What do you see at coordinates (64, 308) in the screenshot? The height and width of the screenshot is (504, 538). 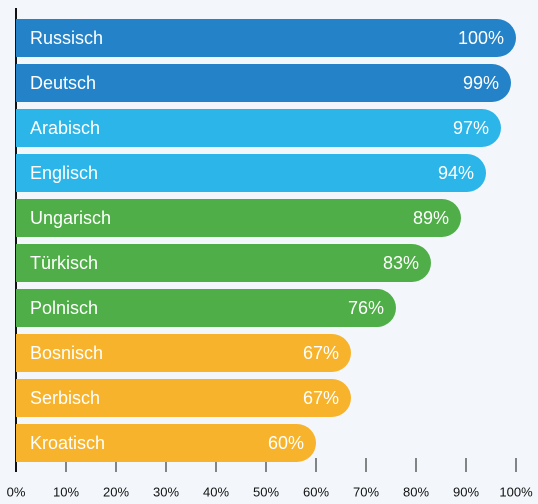 I see `category-label: Polnisch` at bounding box center [64, 308].